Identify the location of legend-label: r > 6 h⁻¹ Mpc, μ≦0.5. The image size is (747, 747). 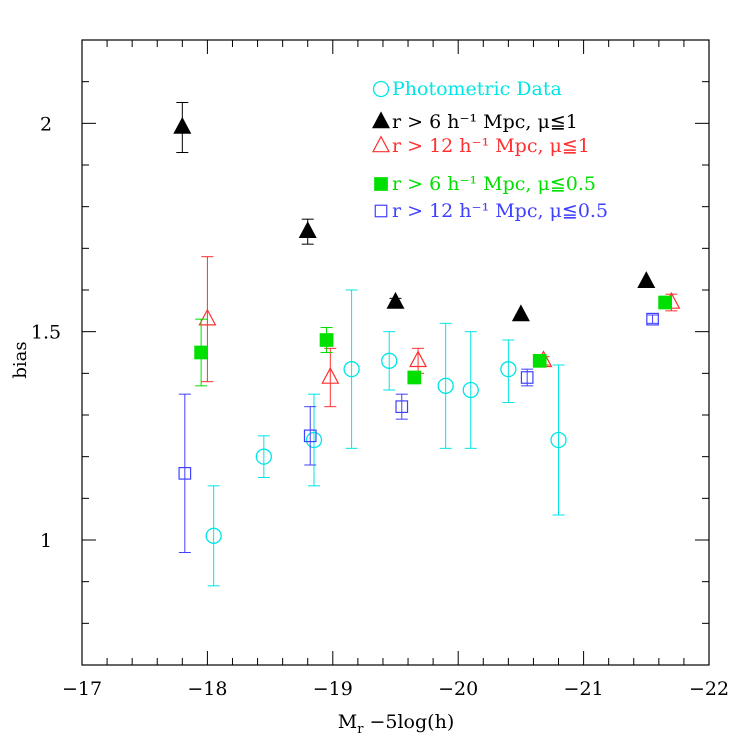
(494, 184).